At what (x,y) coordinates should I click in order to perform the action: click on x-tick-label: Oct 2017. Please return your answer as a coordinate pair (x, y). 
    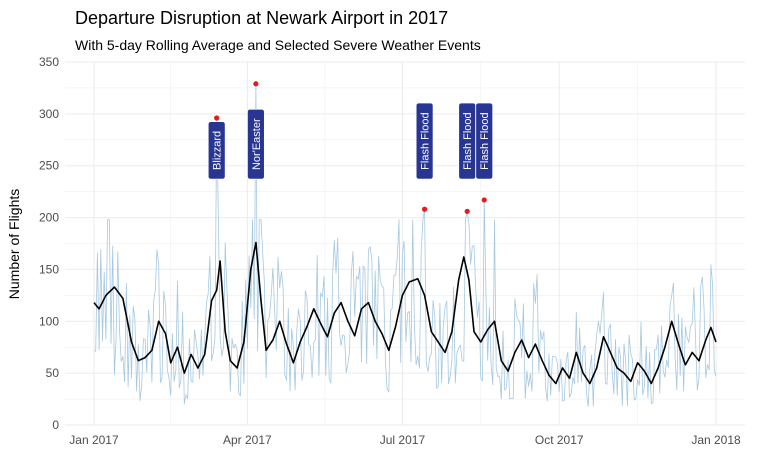
    Looking at the image, I should click on (559, 440).